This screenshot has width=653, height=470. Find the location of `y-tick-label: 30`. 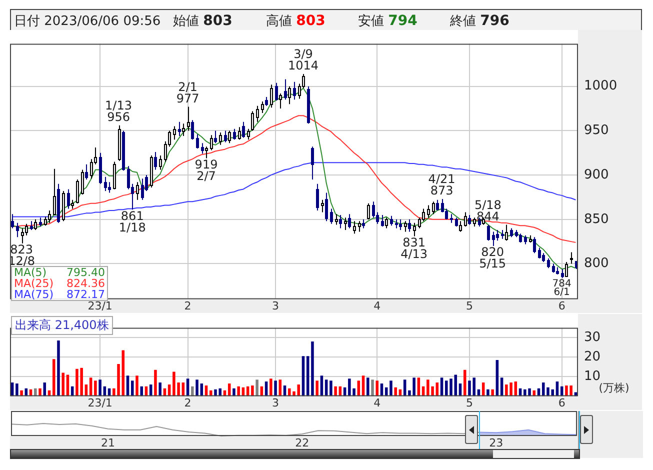

y-tick-label: 30 is located at coordinates (592, 337).